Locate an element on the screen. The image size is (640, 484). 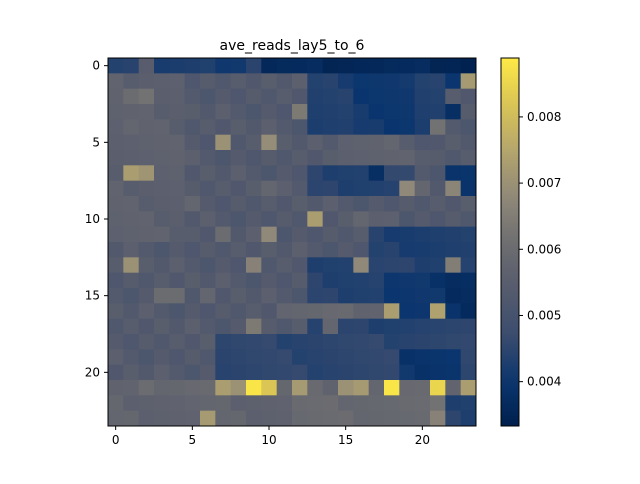
y-tick-label: 10 is located at coordinates (92, 219).